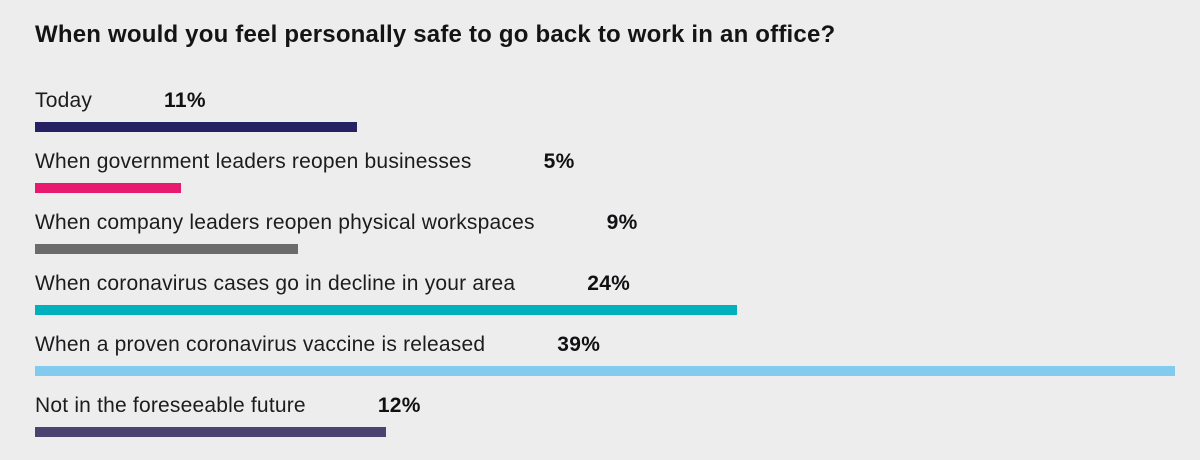 The height and width of the screenshot is (460, 1200). I want to click on bar-row-not-foreseeable: Not in the foreseeable future 12%, so click(605, 415).